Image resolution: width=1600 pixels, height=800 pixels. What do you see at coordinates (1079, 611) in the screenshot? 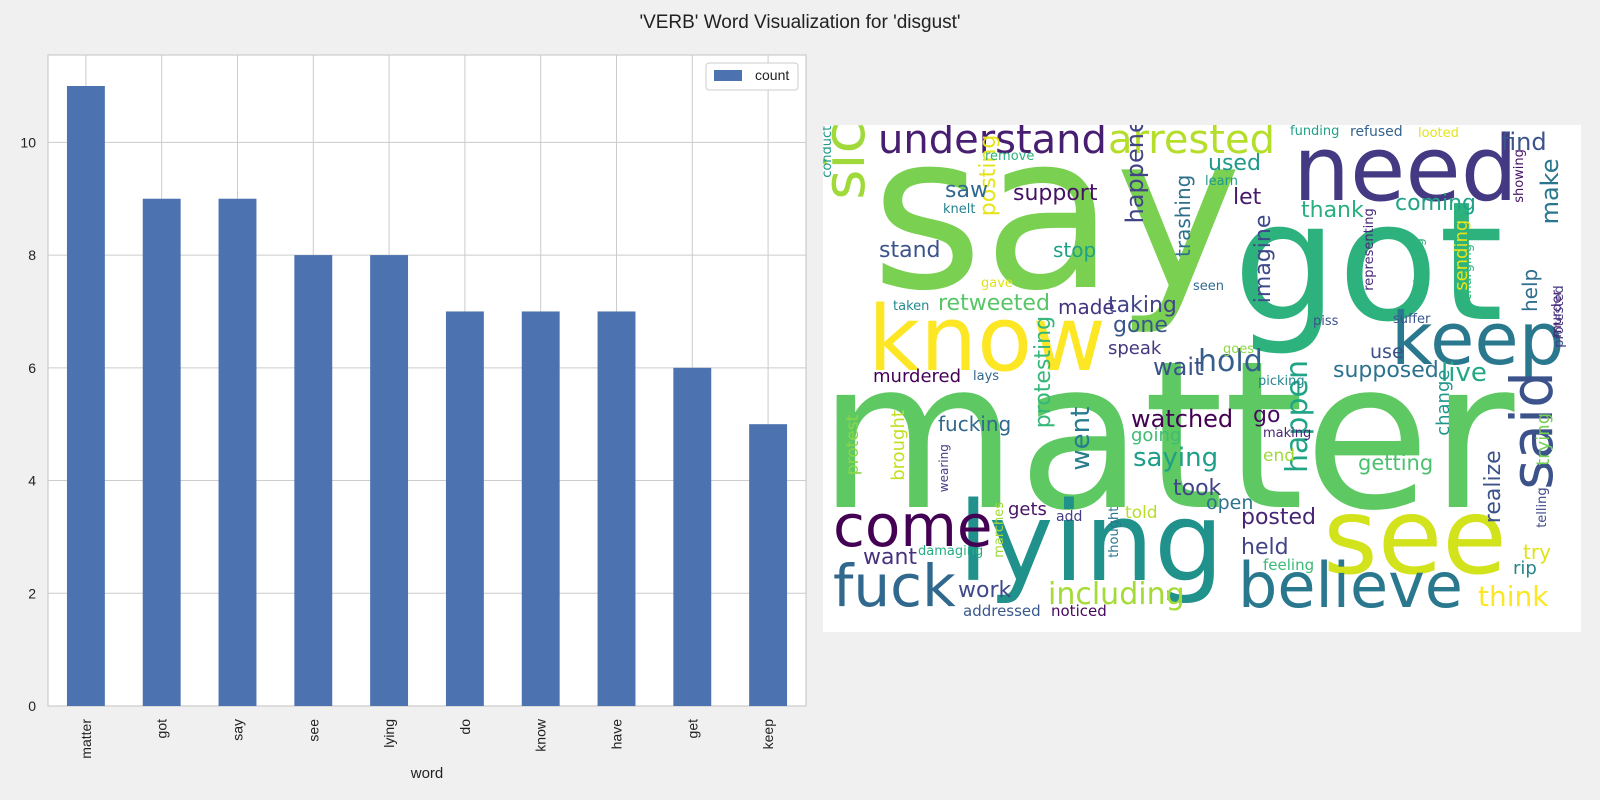
I see `wordcloud-word-noticed: noticed` at bounding box center [1079, 611].